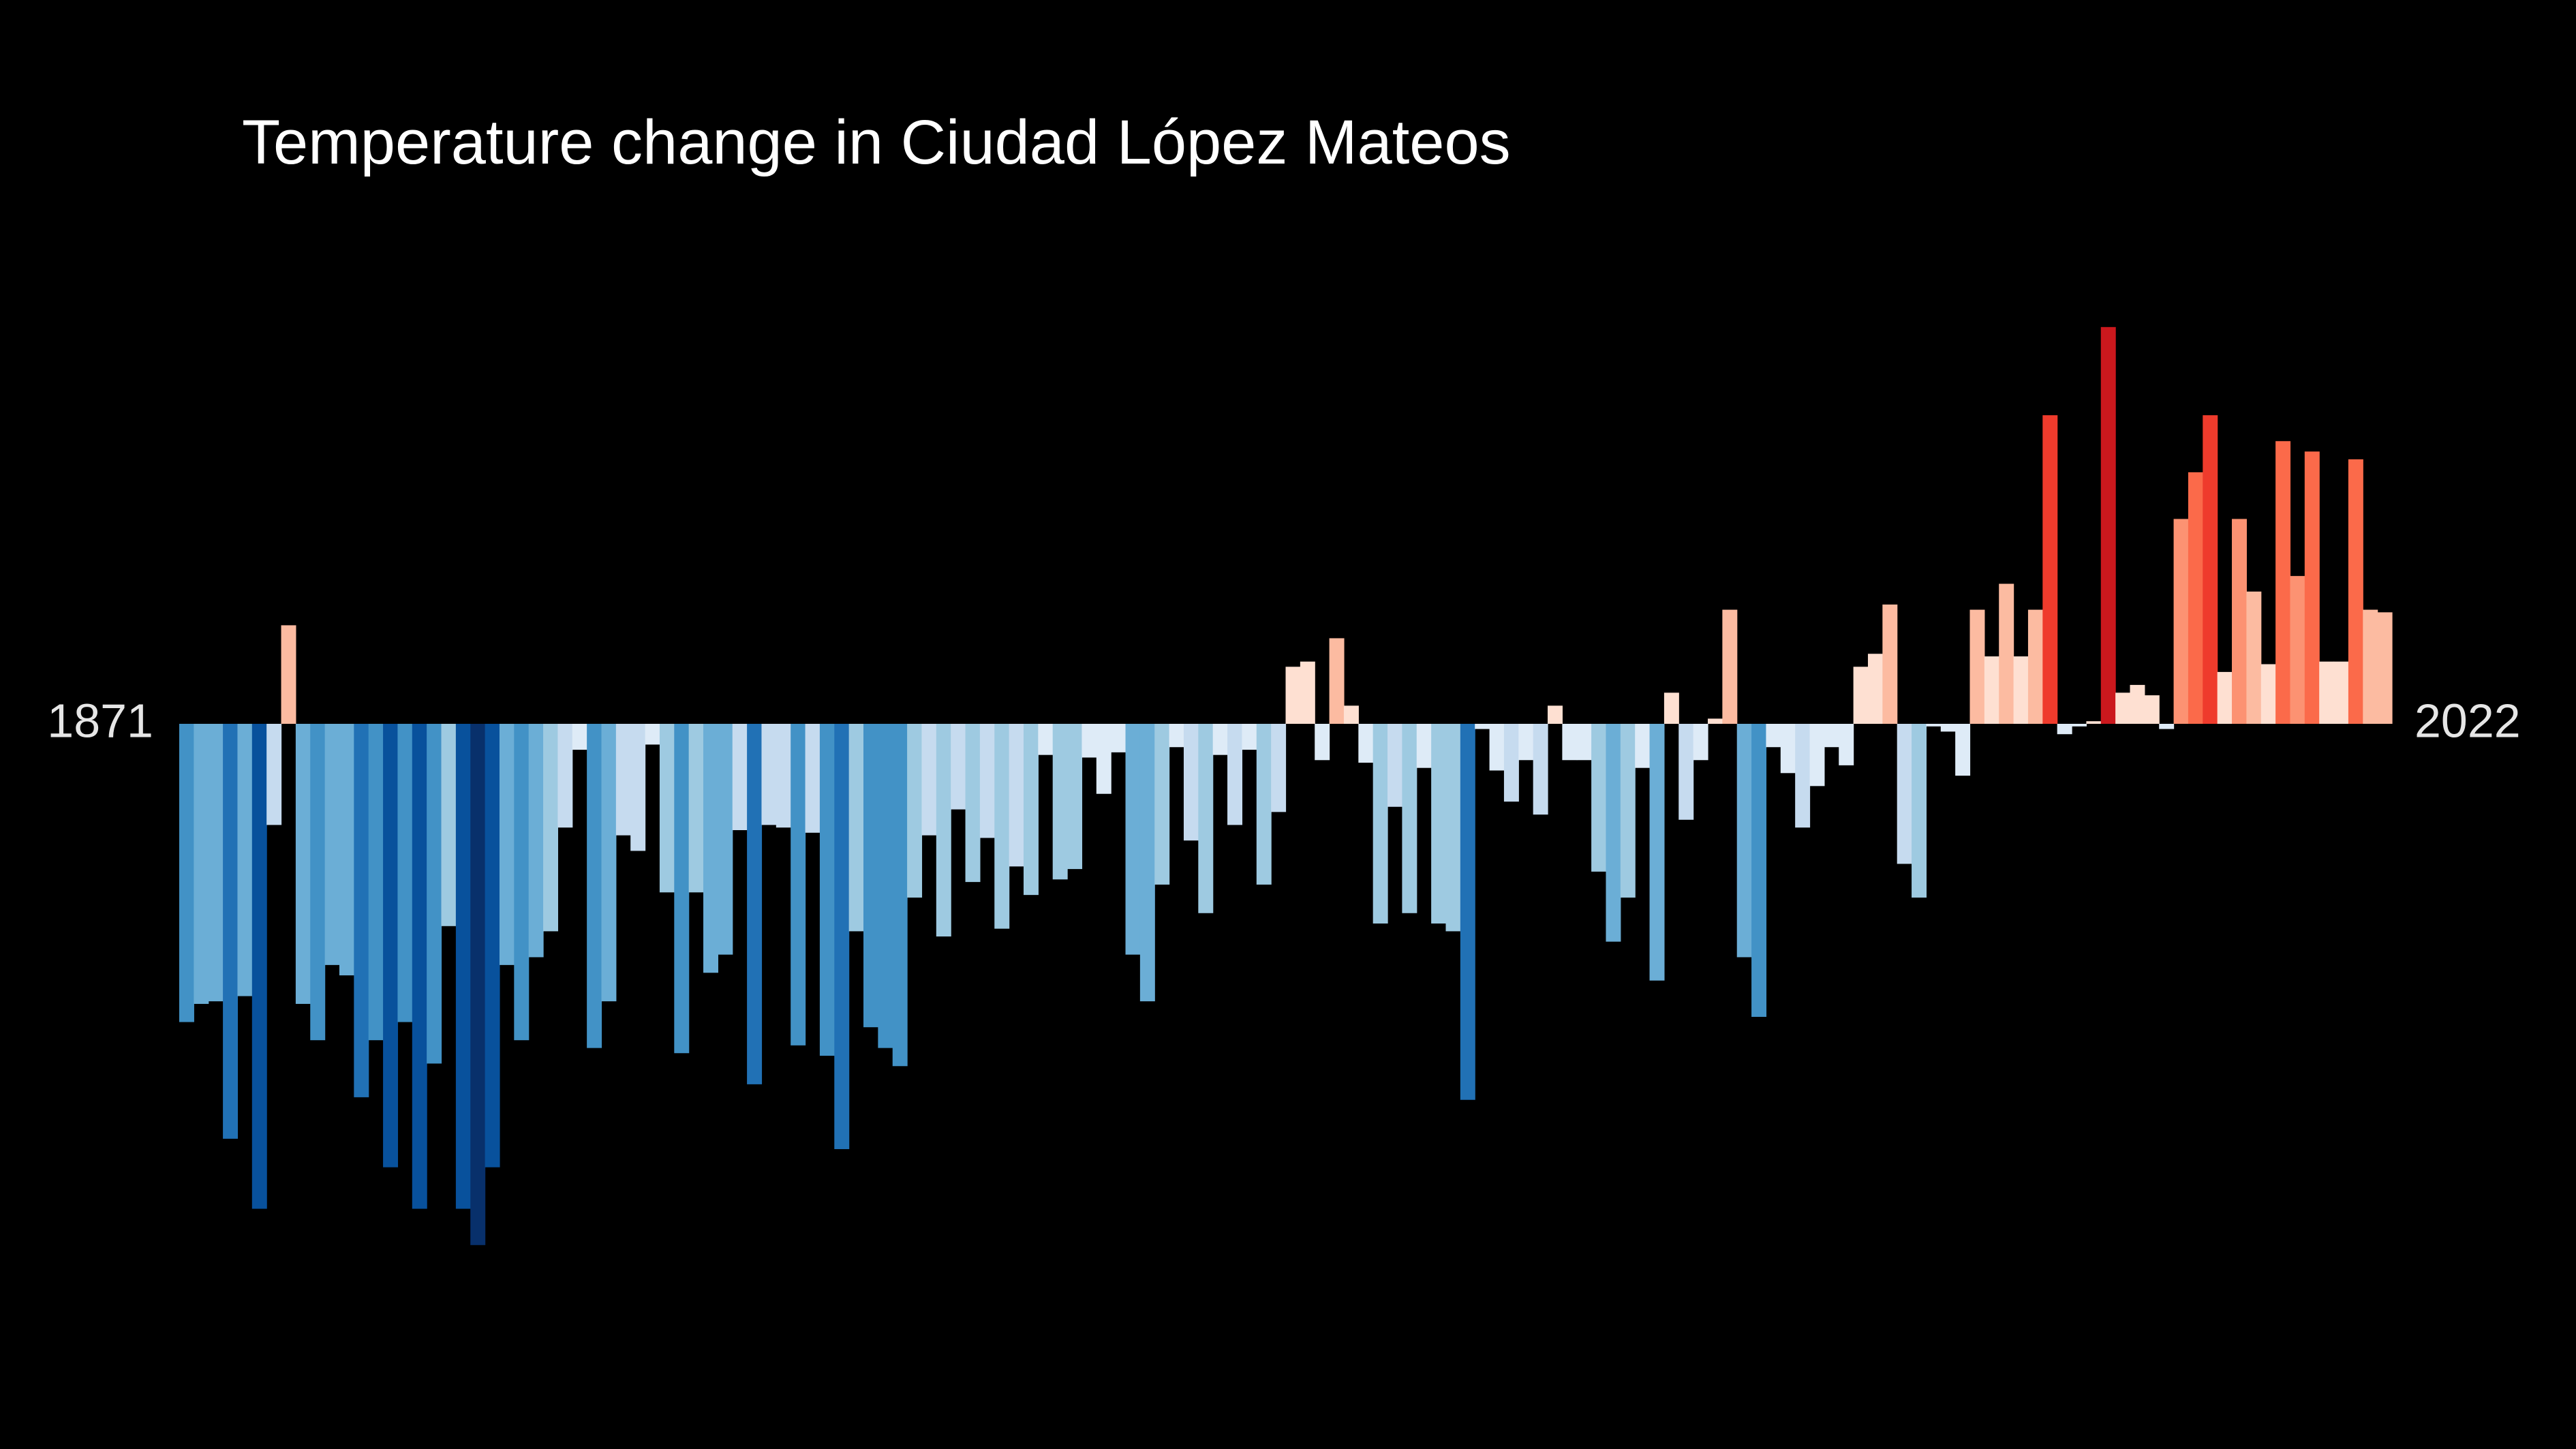 This screenshot has height=1449, width=2576. Describe the element at coordinates (100, 721) in the screenshot. I see `start-year-label: 1871` at that location.